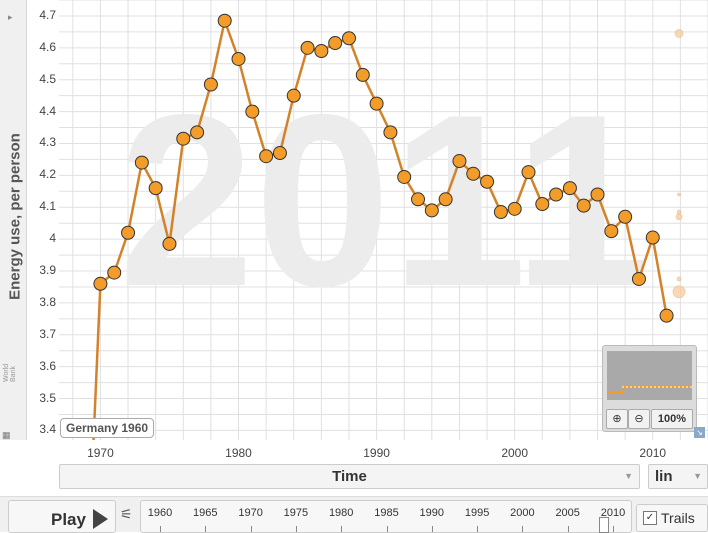  I want to click on y-tick-label: 4.6, so click(47, 46).